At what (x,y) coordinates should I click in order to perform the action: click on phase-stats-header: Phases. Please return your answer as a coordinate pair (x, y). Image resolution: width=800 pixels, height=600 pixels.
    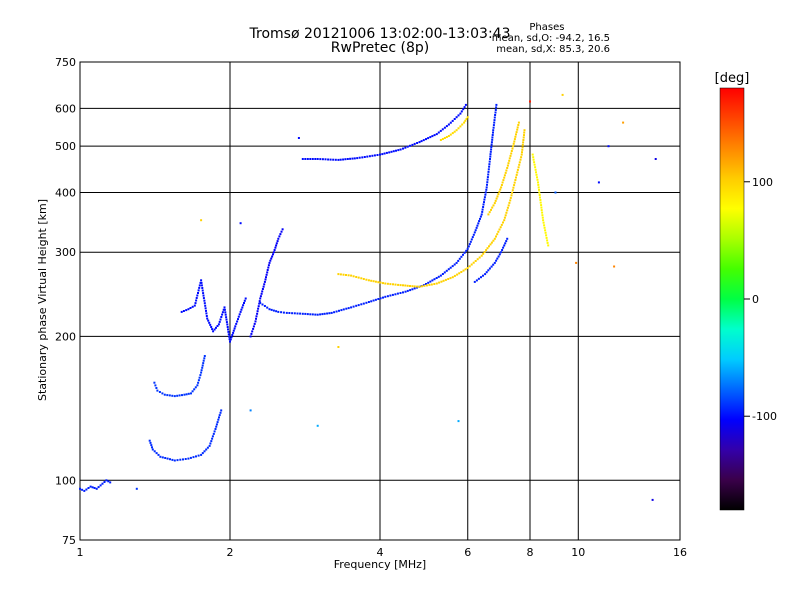
    Looking at the image, I should click on (547, 27).